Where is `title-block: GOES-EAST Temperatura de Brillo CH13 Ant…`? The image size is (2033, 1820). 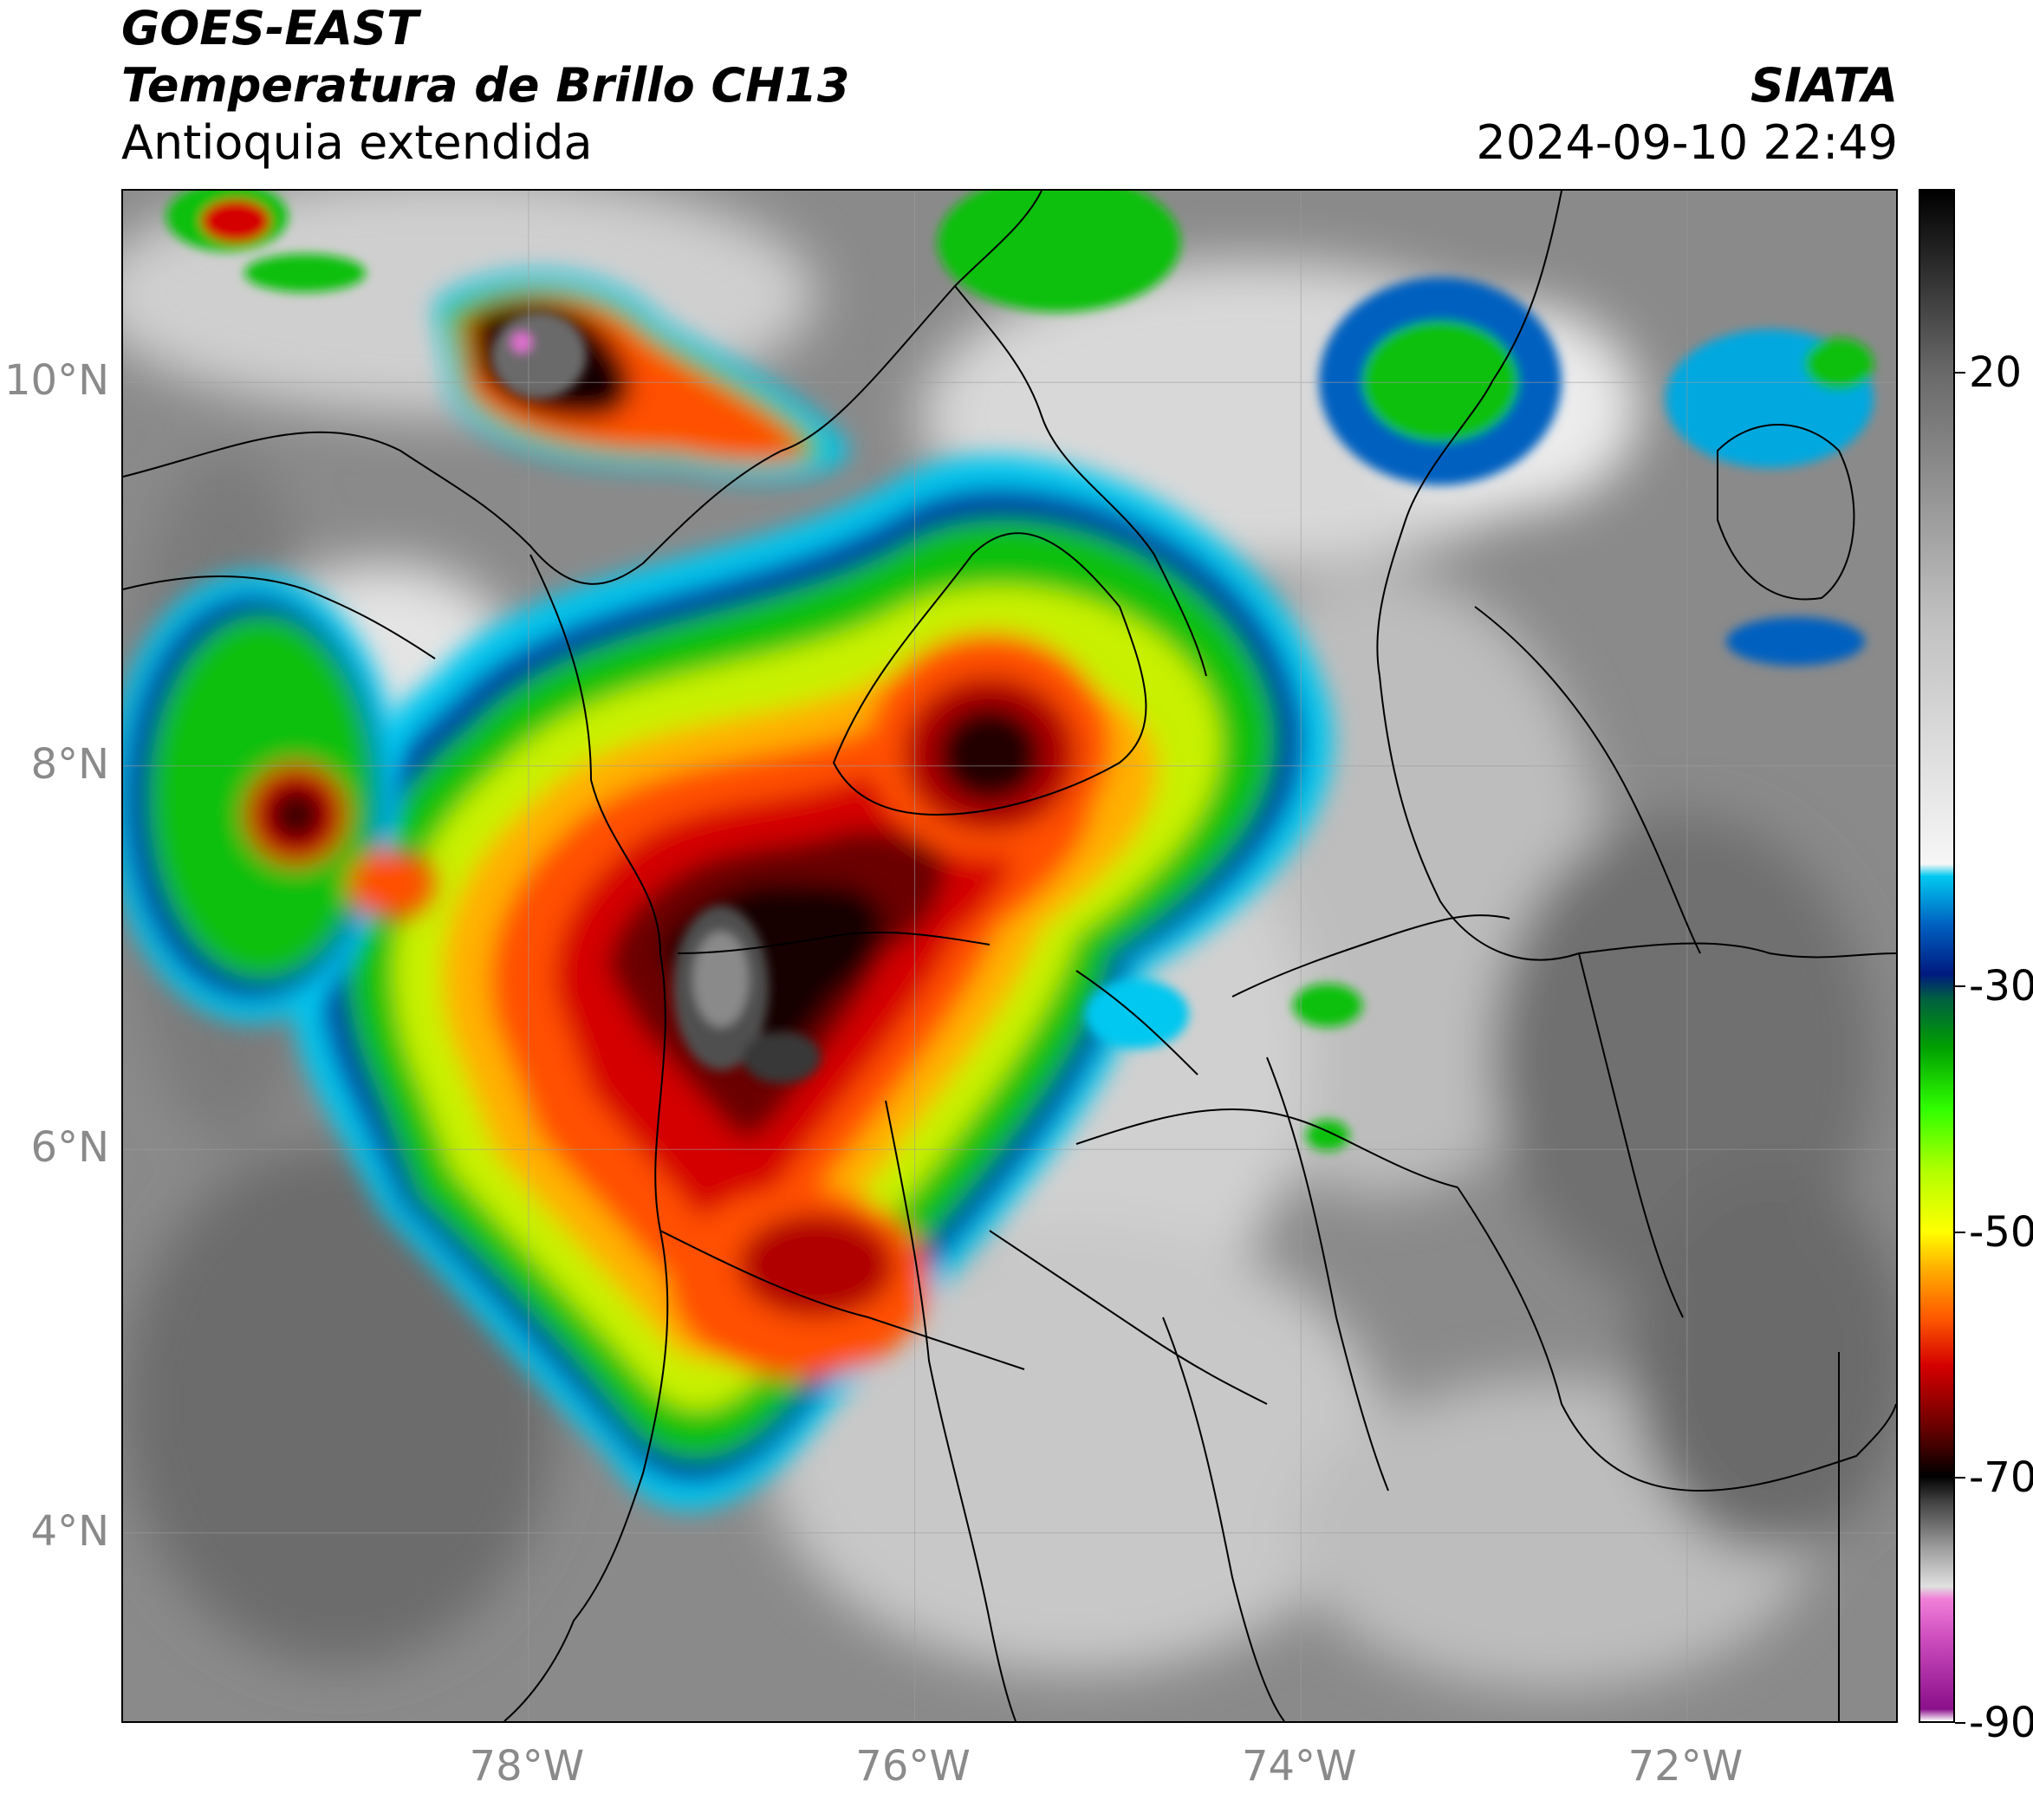
title-block: GOES-EAST Temperatura de Brillo CH13 Ant… is located at coordinates (485, 86).